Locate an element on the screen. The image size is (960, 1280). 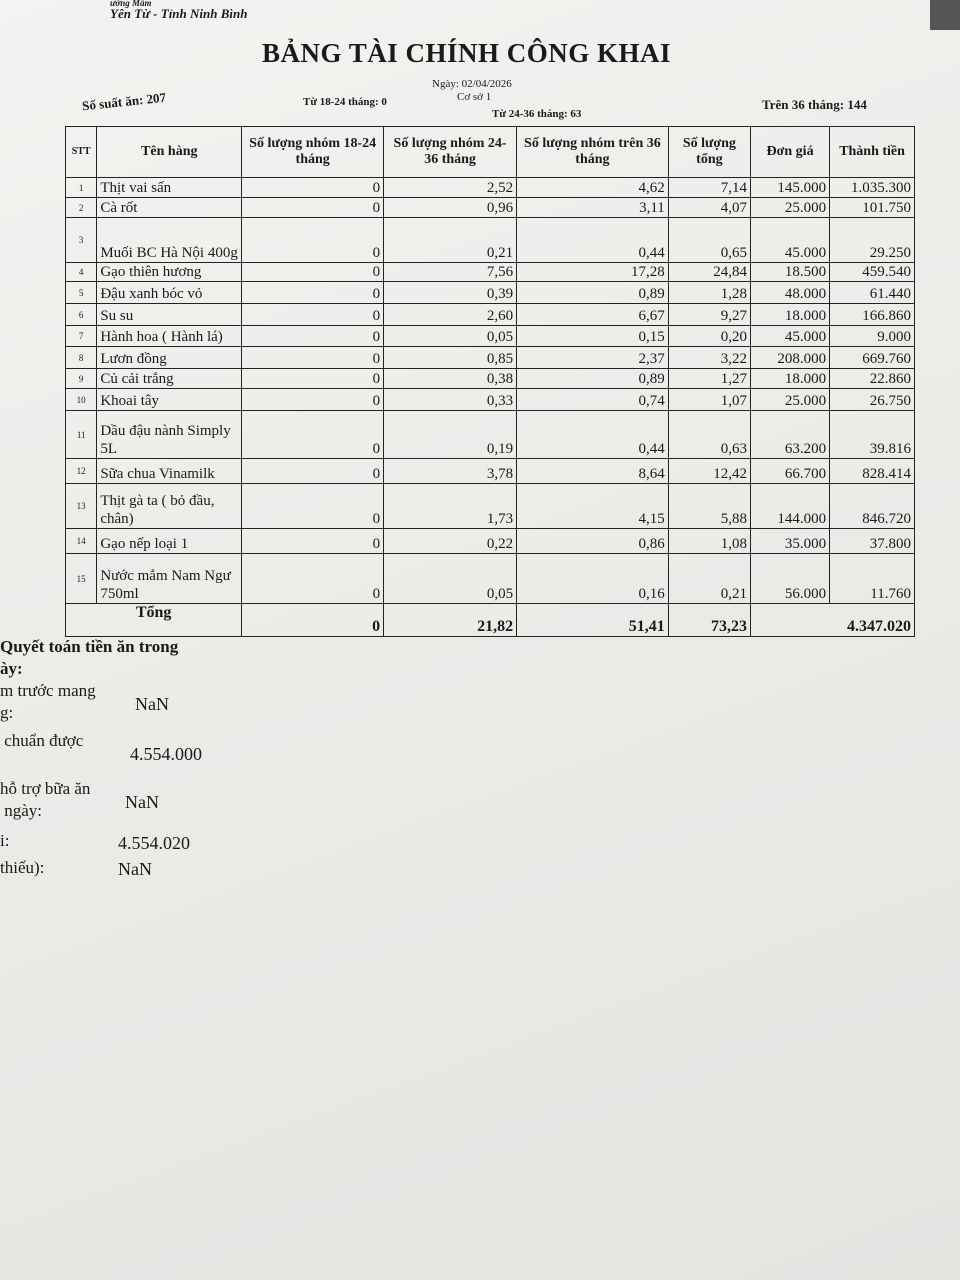
qty-over-36: 0,44 is located at coordinates (592, 434).